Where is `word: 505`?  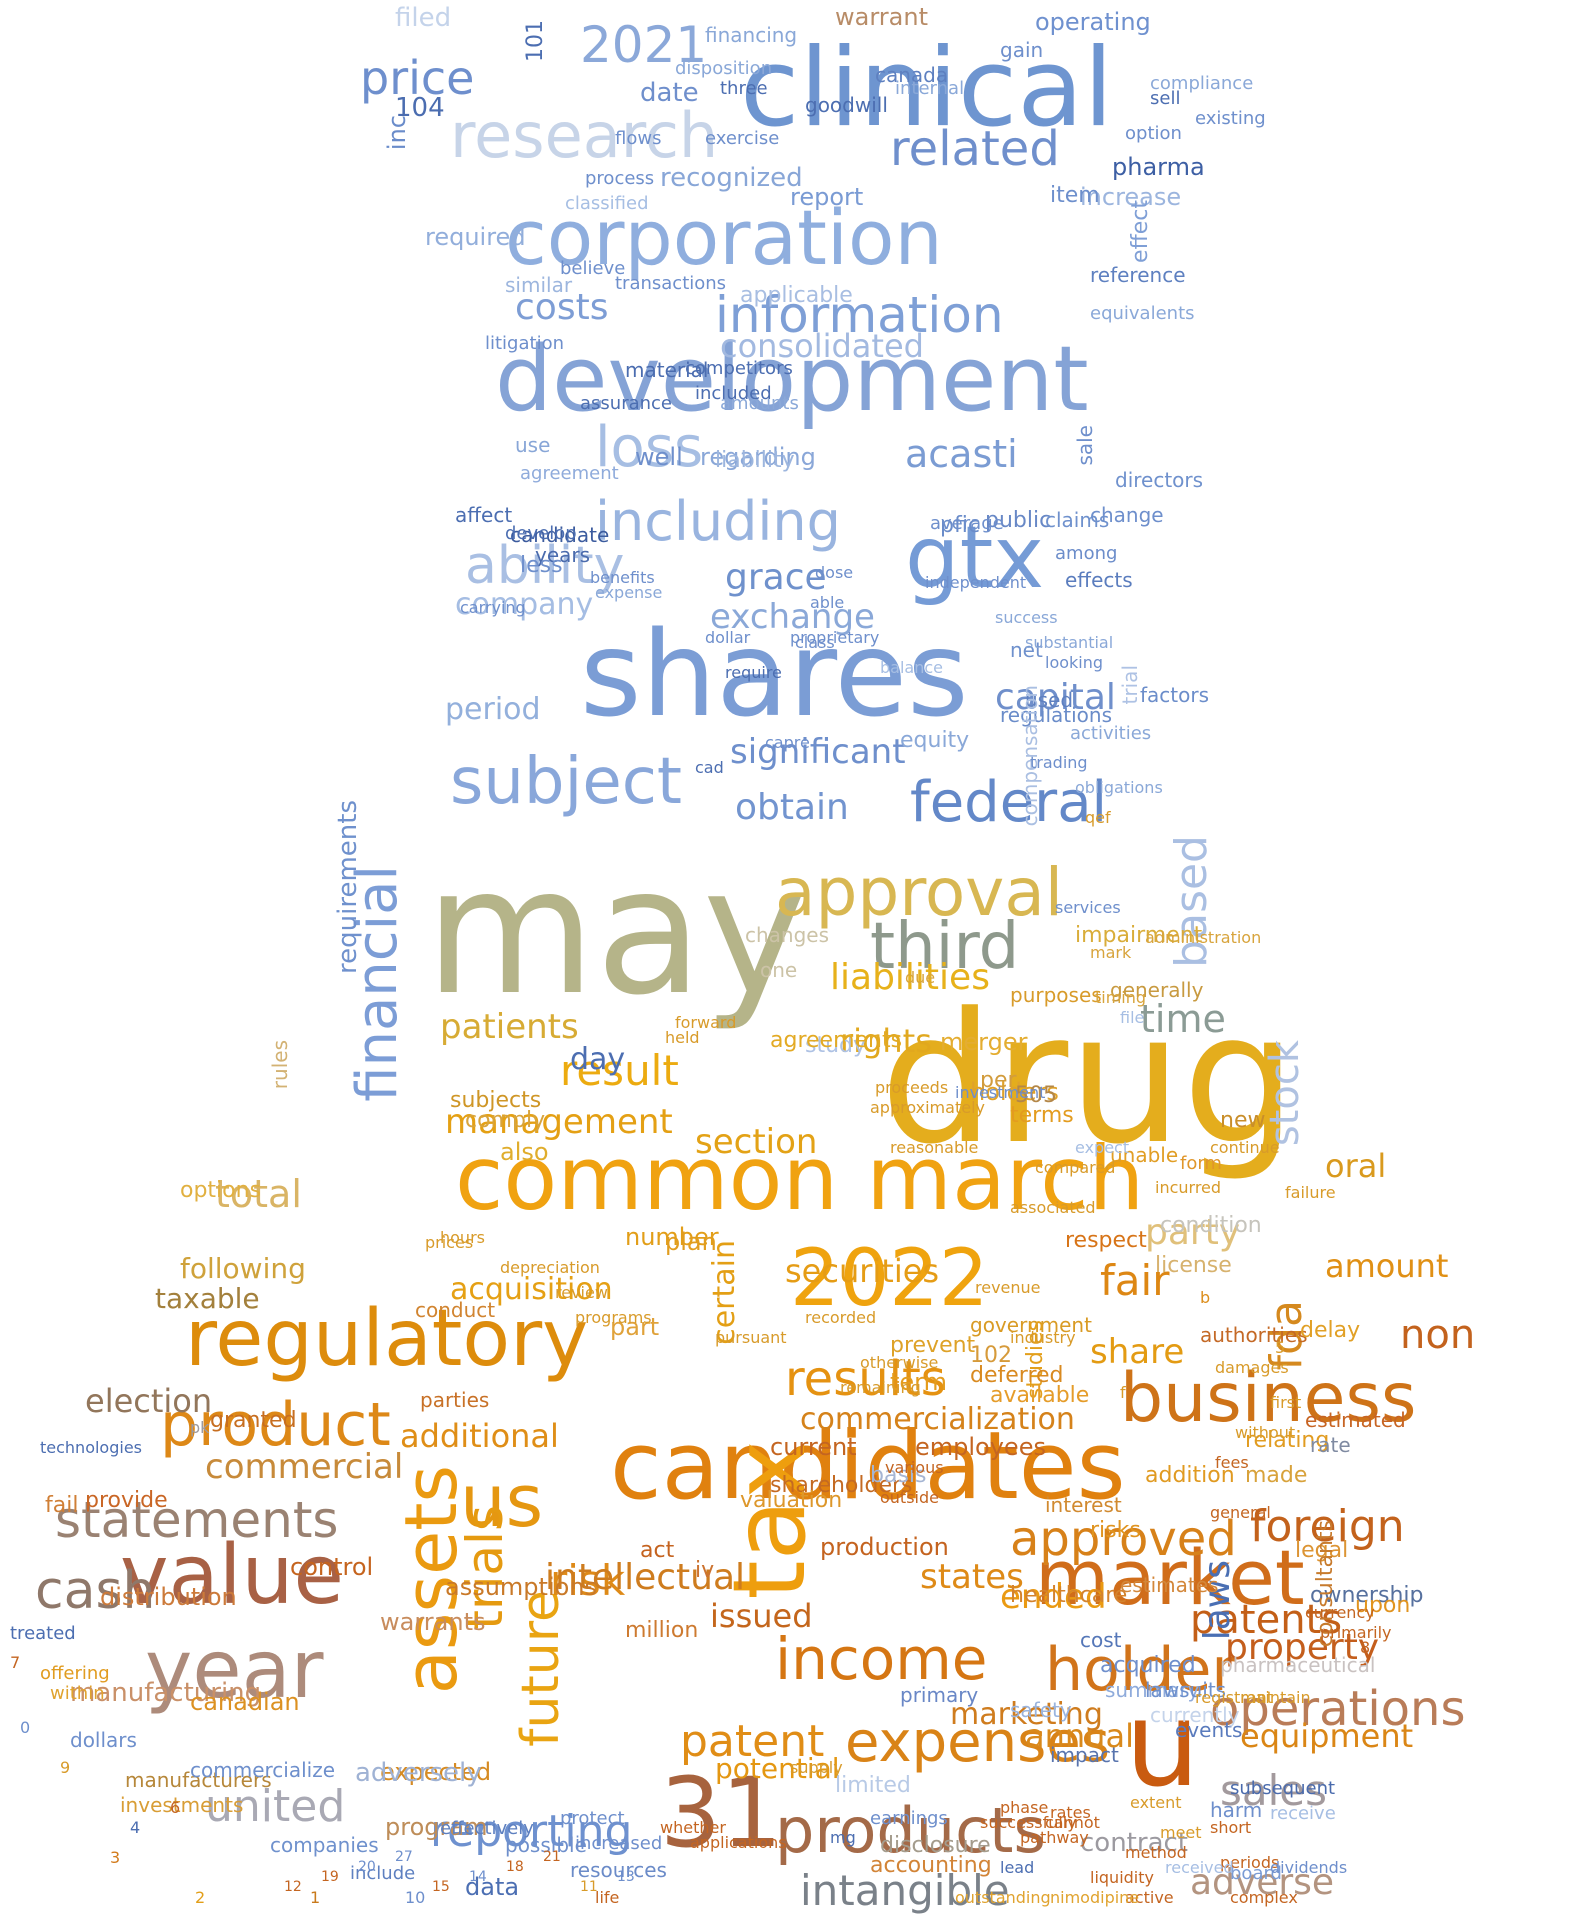 word: 505 is located at coordinates (1036, 1095).